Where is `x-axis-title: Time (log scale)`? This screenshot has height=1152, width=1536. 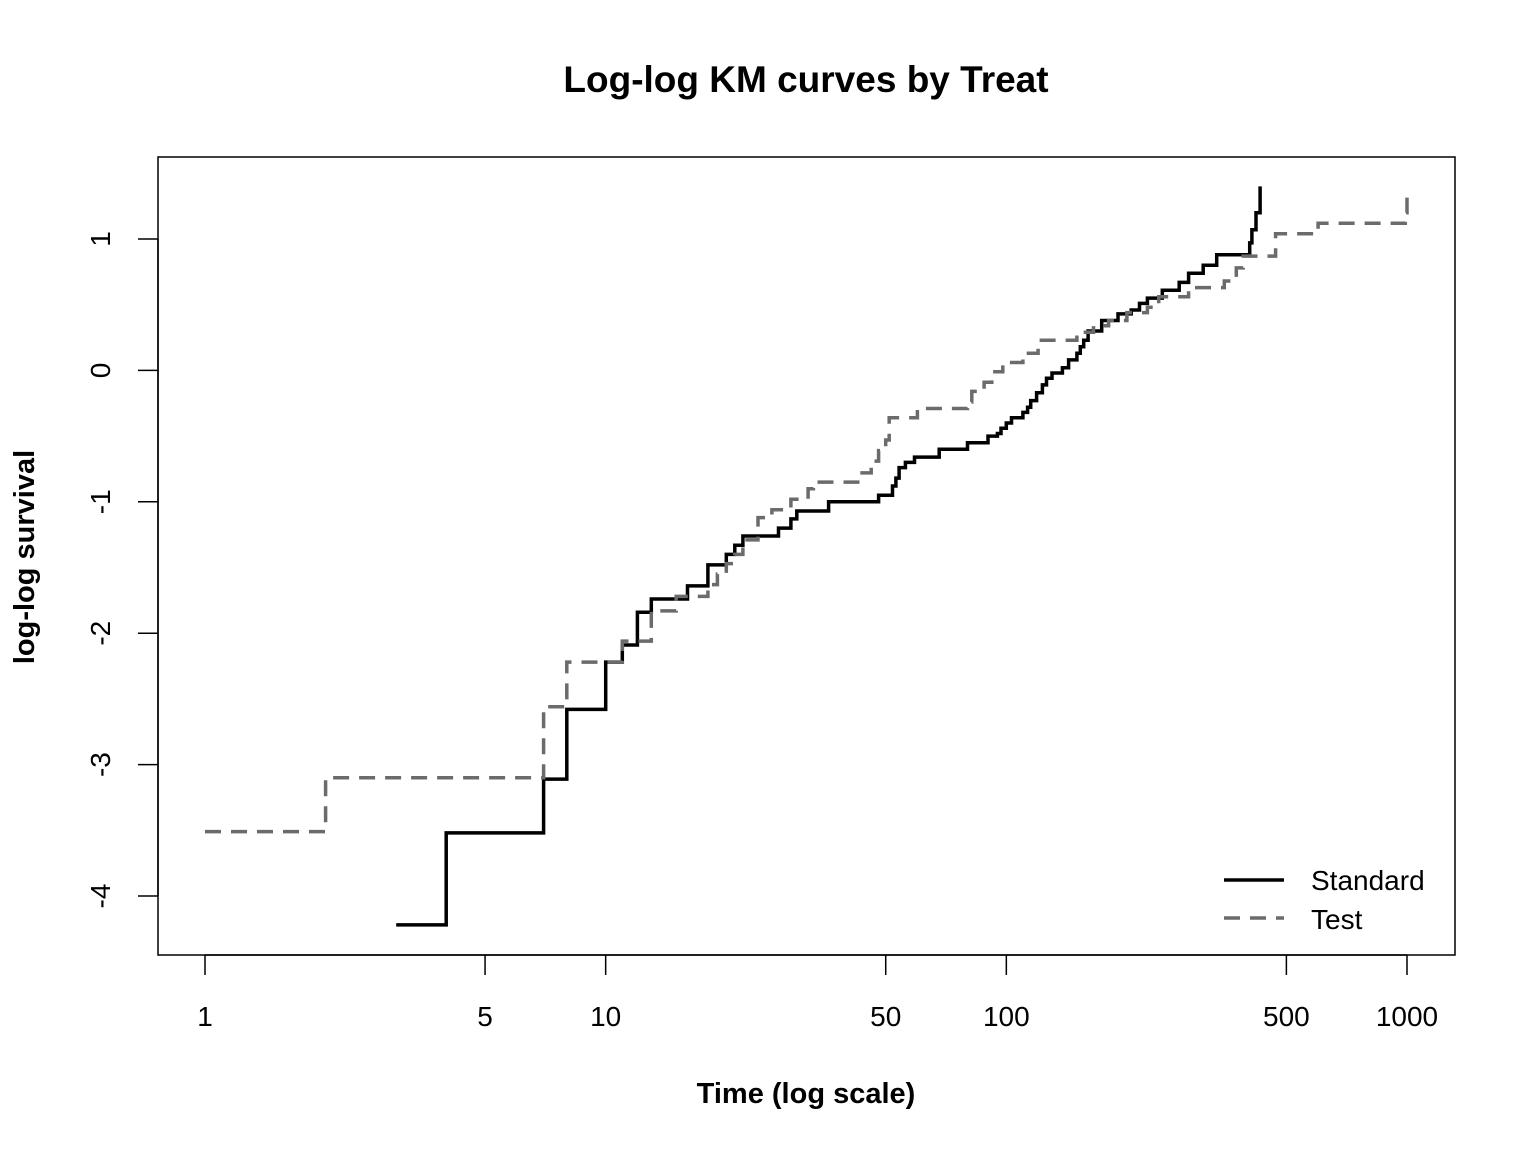
x-axis-title: Time (log scale) is located at coordinates (806, 1094).